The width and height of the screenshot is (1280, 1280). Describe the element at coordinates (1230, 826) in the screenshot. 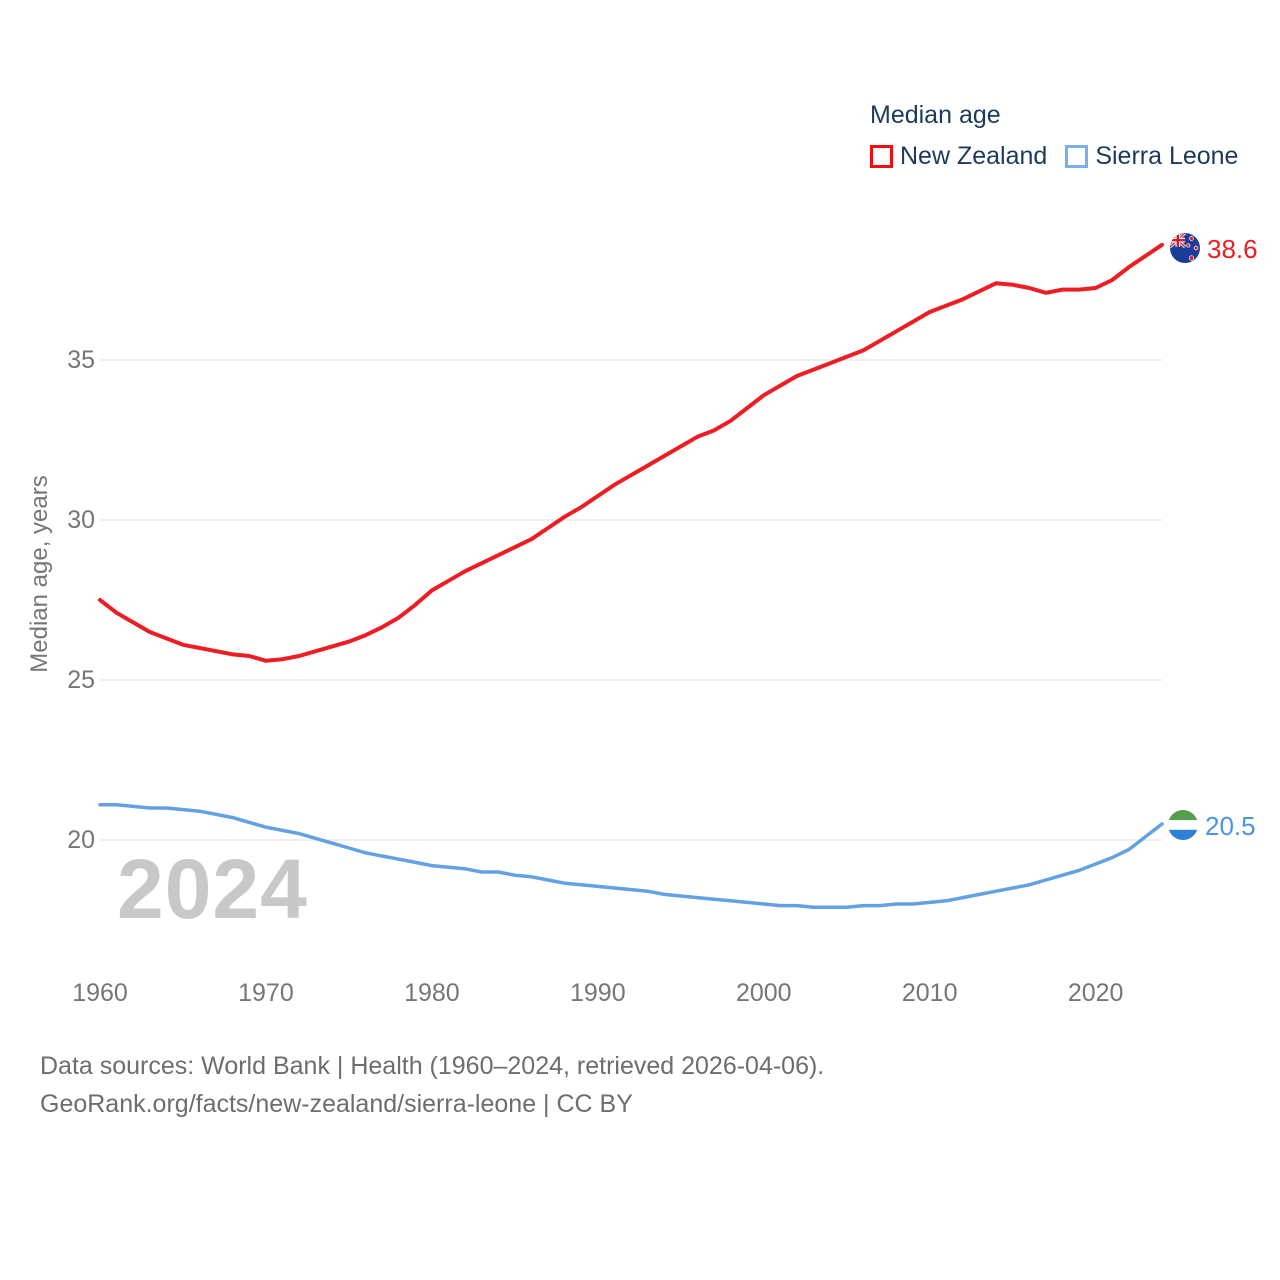

I see `sierra-leone-end-value: 20.5` at that location.